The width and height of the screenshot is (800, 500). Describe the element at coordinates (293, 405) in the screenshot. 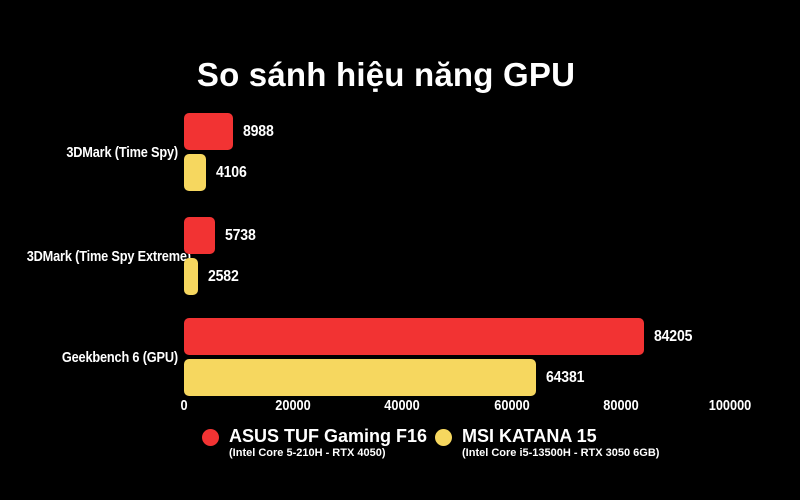

I see `x-axis-tick-label: 20000` at that location.